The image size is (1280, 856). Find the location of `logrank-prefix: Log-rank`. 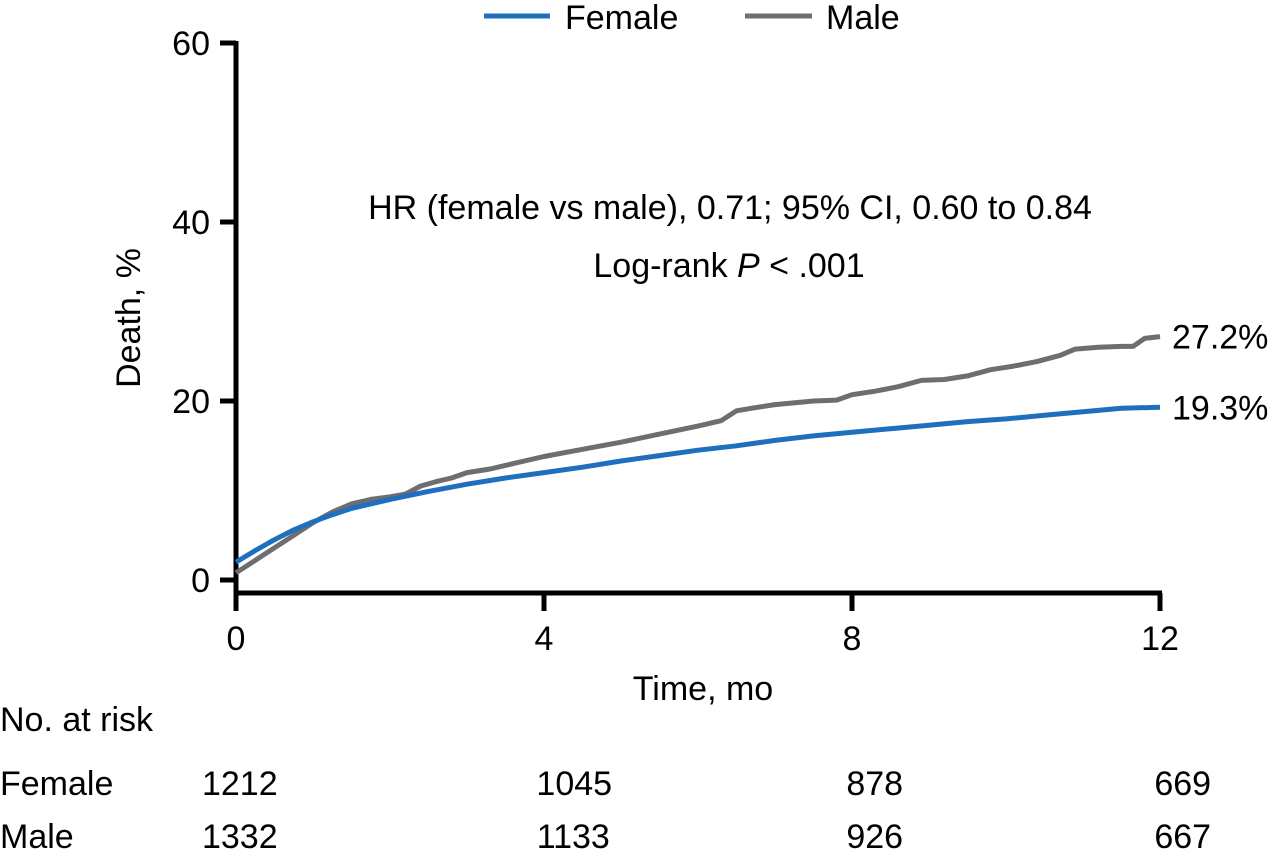

logrank-prefix: Log-rank is located at coordinates (665, 266).